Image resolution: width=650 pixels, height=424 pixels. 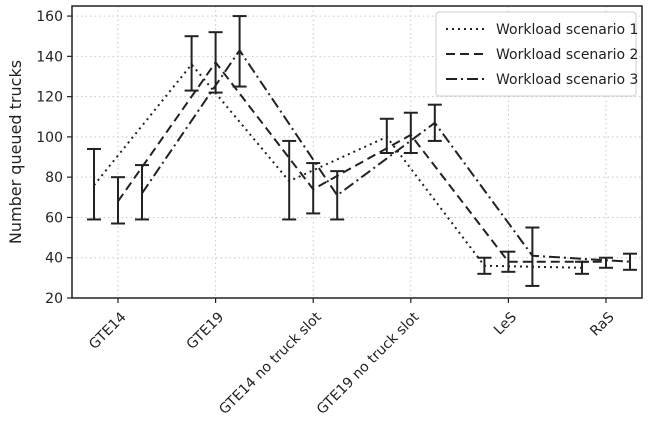 I want to click on legend-box, so click(x=536, y=54).